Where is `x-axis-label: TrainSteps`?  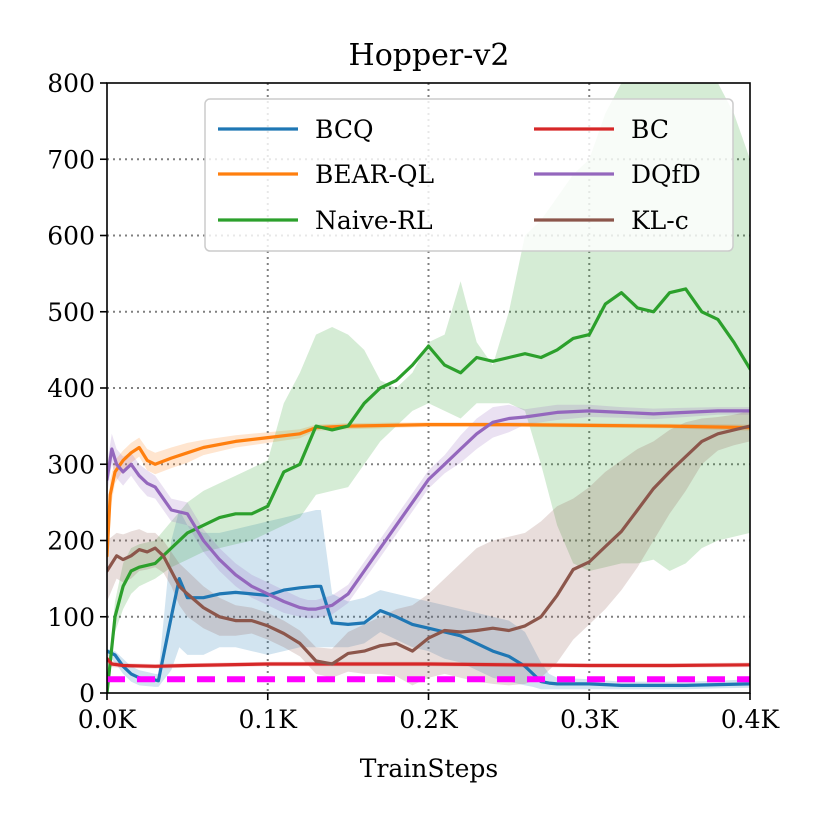 x-axis-label: TrainSteps is located at coordinates (429, 768).